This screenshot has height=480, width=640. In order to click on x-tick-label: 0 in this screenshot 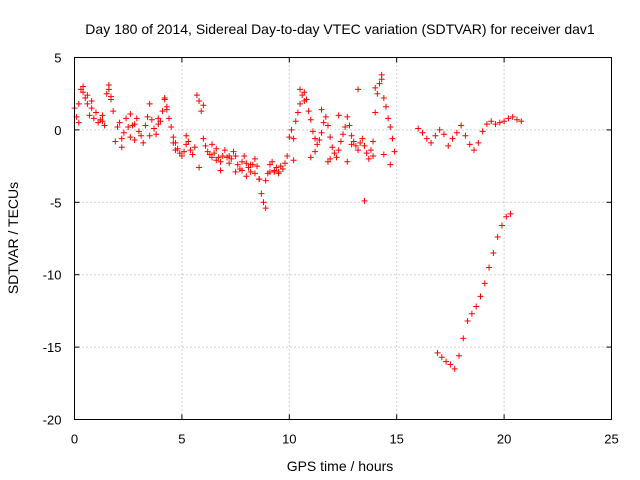, I will do `click(74, 439)`.